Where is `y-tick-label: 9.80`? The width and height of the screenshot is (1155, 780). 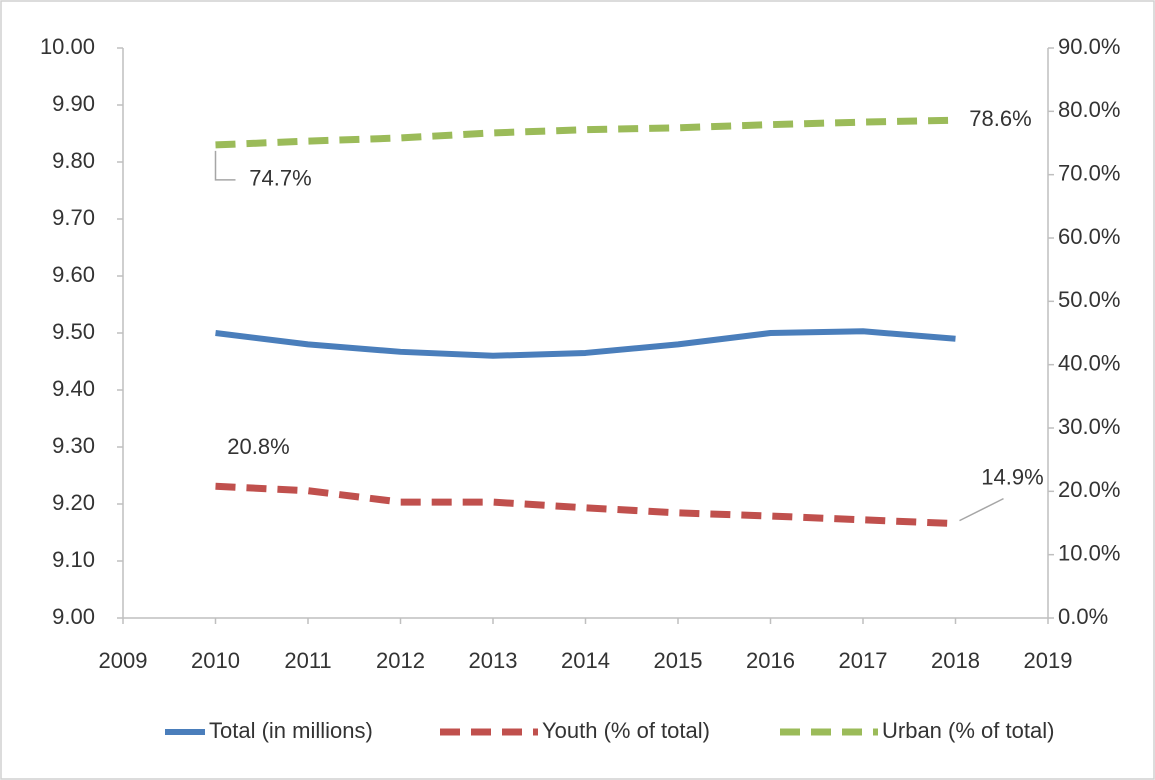
y-tick-label: 9.80 is located at coordinates (73, 160).